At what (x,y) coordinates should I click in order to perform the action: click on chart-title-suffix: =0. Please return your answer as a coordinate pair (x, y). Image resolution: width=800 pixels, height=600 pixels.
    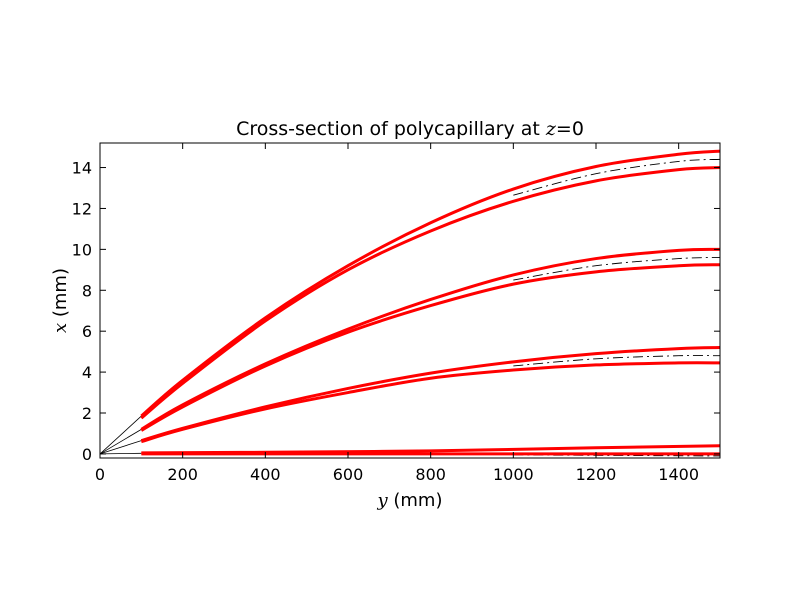
    Looking at the image, I should click on (570, 129).